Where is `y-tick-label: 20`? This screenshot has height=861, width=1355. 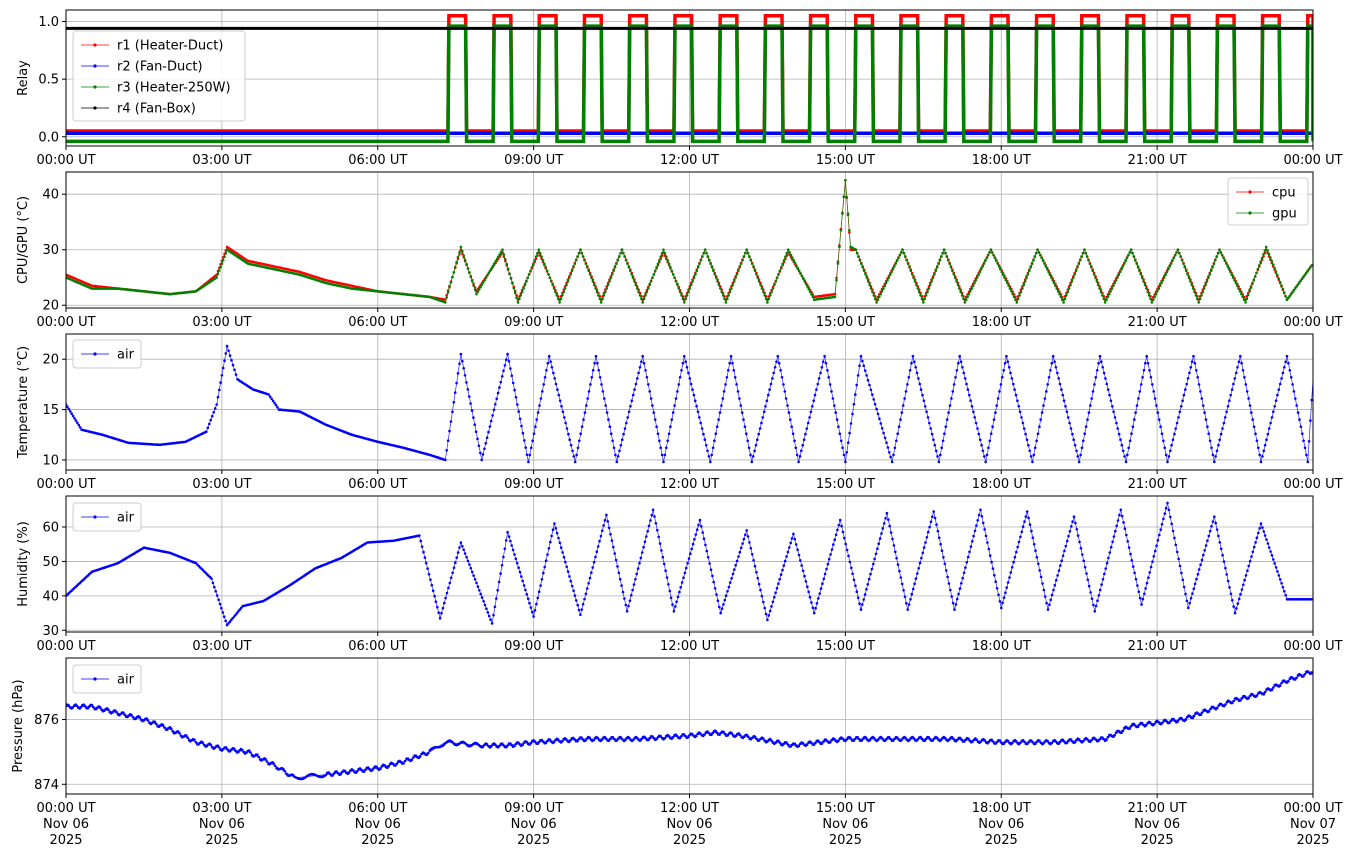
y-tick-label: 20 is located at coordinates (50, 360).